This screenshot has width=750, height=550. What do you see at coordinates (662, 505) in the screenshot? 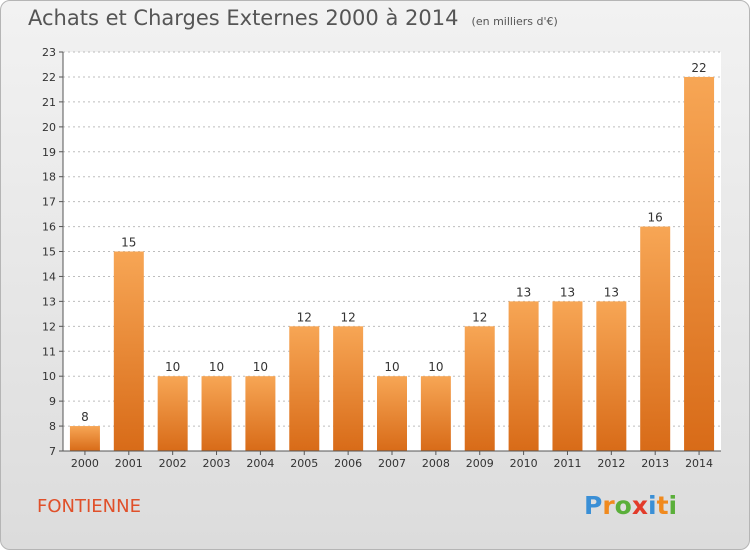
I see `logo-letter: t` at bounding box center [662, 505].